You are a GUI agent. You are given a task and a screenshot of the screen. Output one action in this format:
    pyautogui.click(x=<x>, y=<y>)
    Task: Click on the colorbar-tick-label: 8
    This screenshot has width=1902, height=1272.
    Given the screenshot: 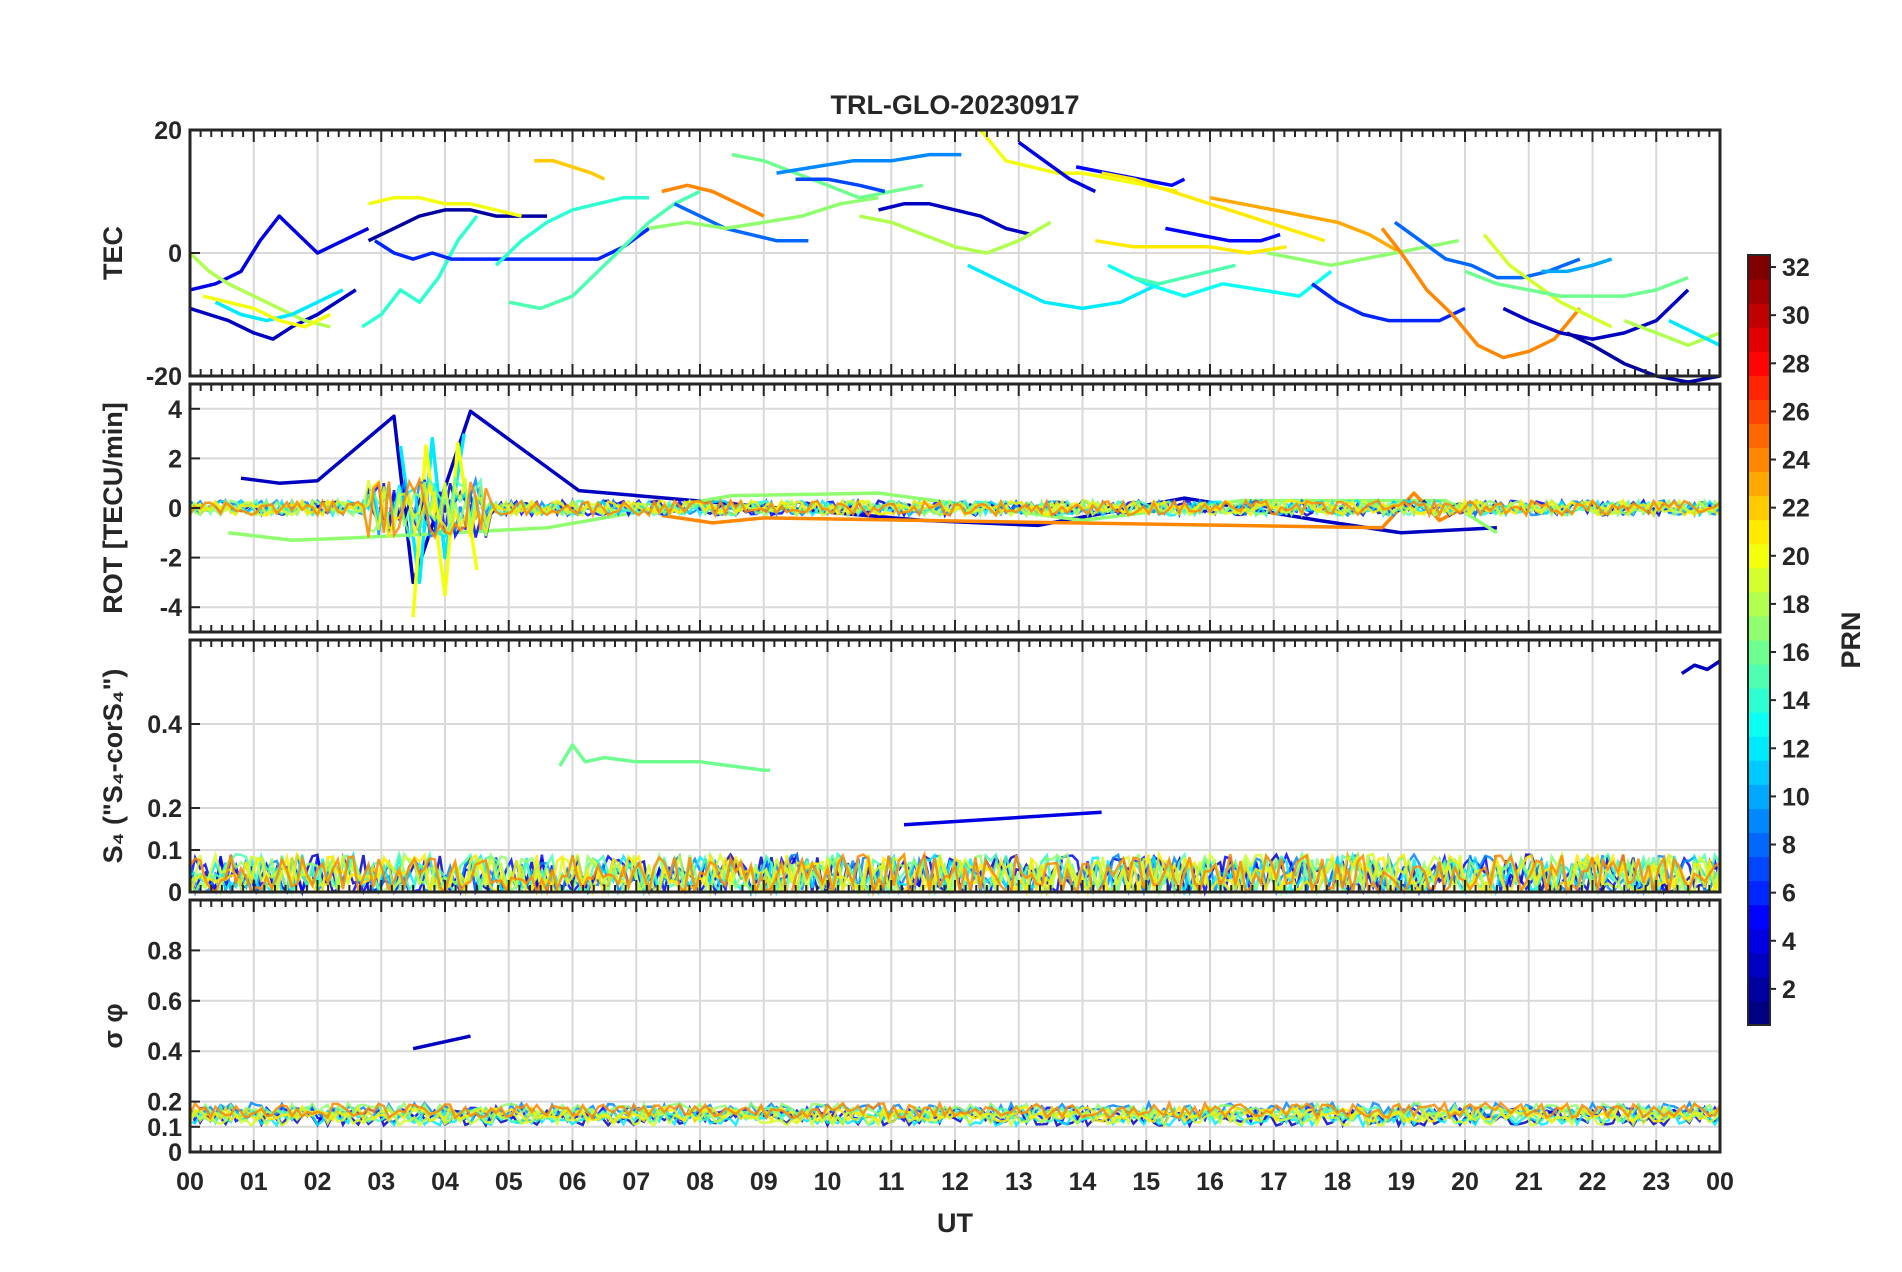 What is the action you would take?
    pyautogui.click(x=1789, y=846)
    